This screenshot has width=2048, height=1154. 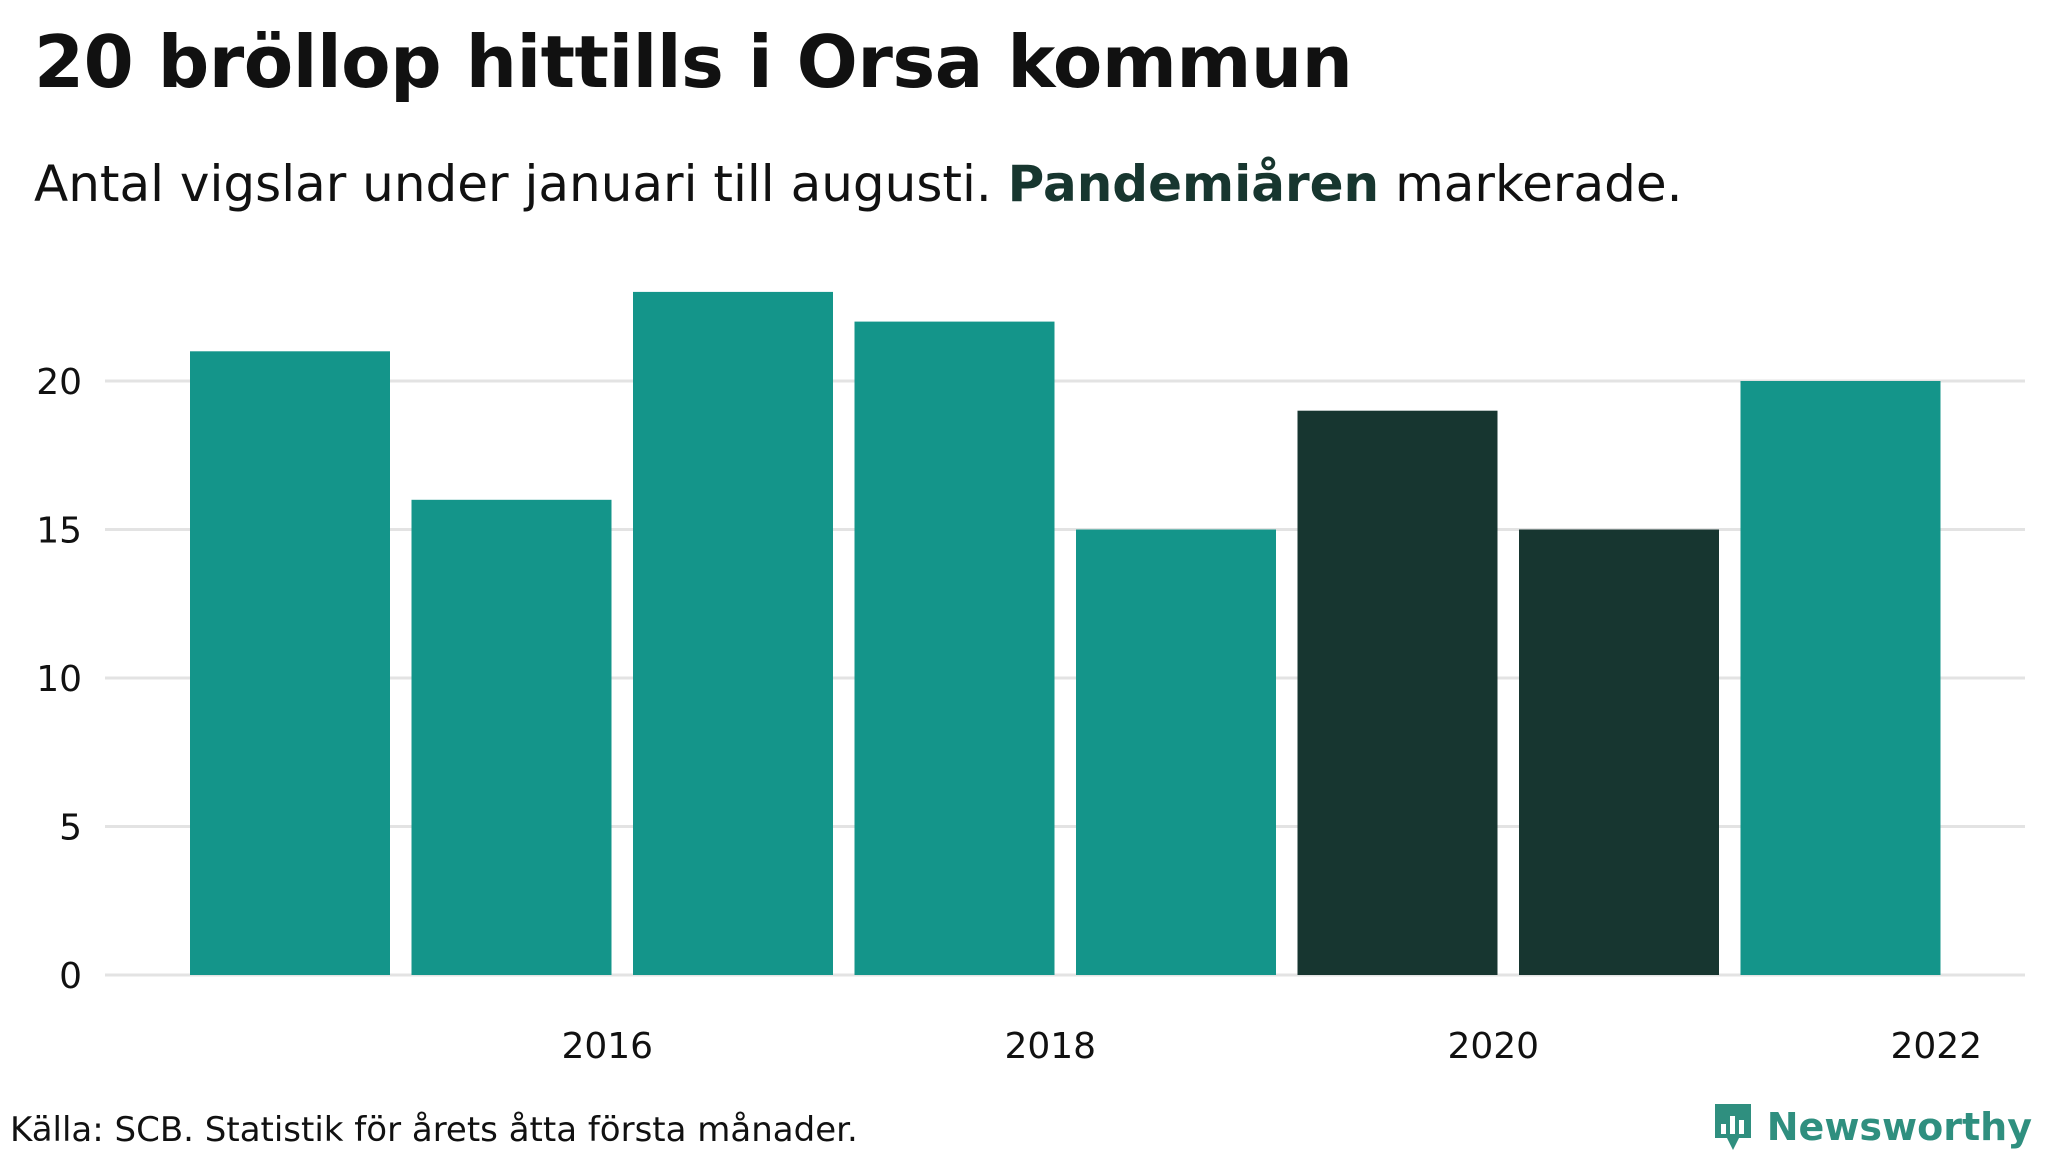 What do you see at coordinates (607, 1046) in the screenshot?
I see `x-tick-label: 2016` at bounding box center [607, 1046].